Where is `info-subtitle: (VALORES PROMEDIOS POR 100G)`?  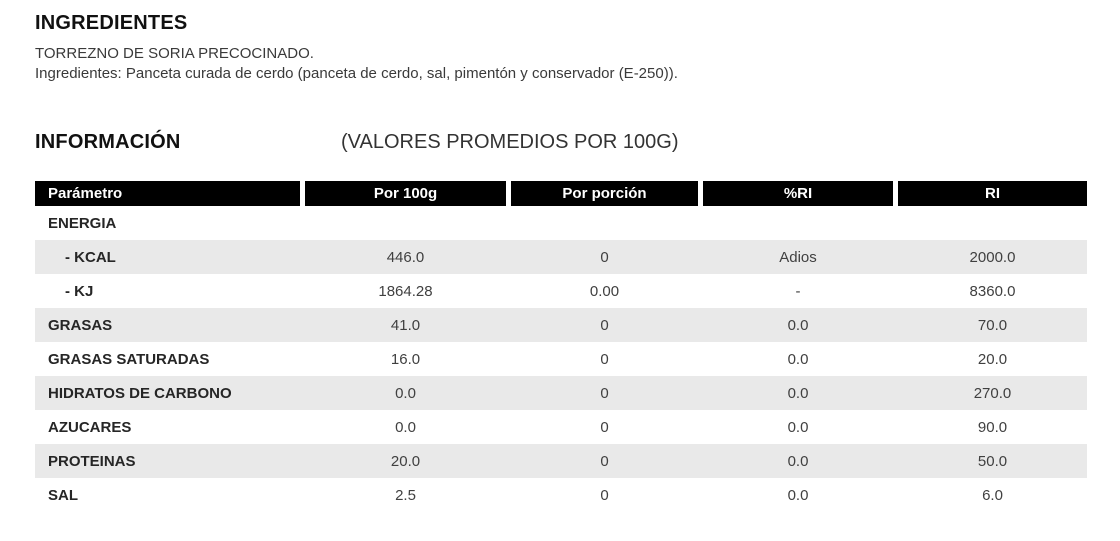 info-subtitle: (VALORES PROMEDIOS POR 100G) is located at coordinates (510, 142).